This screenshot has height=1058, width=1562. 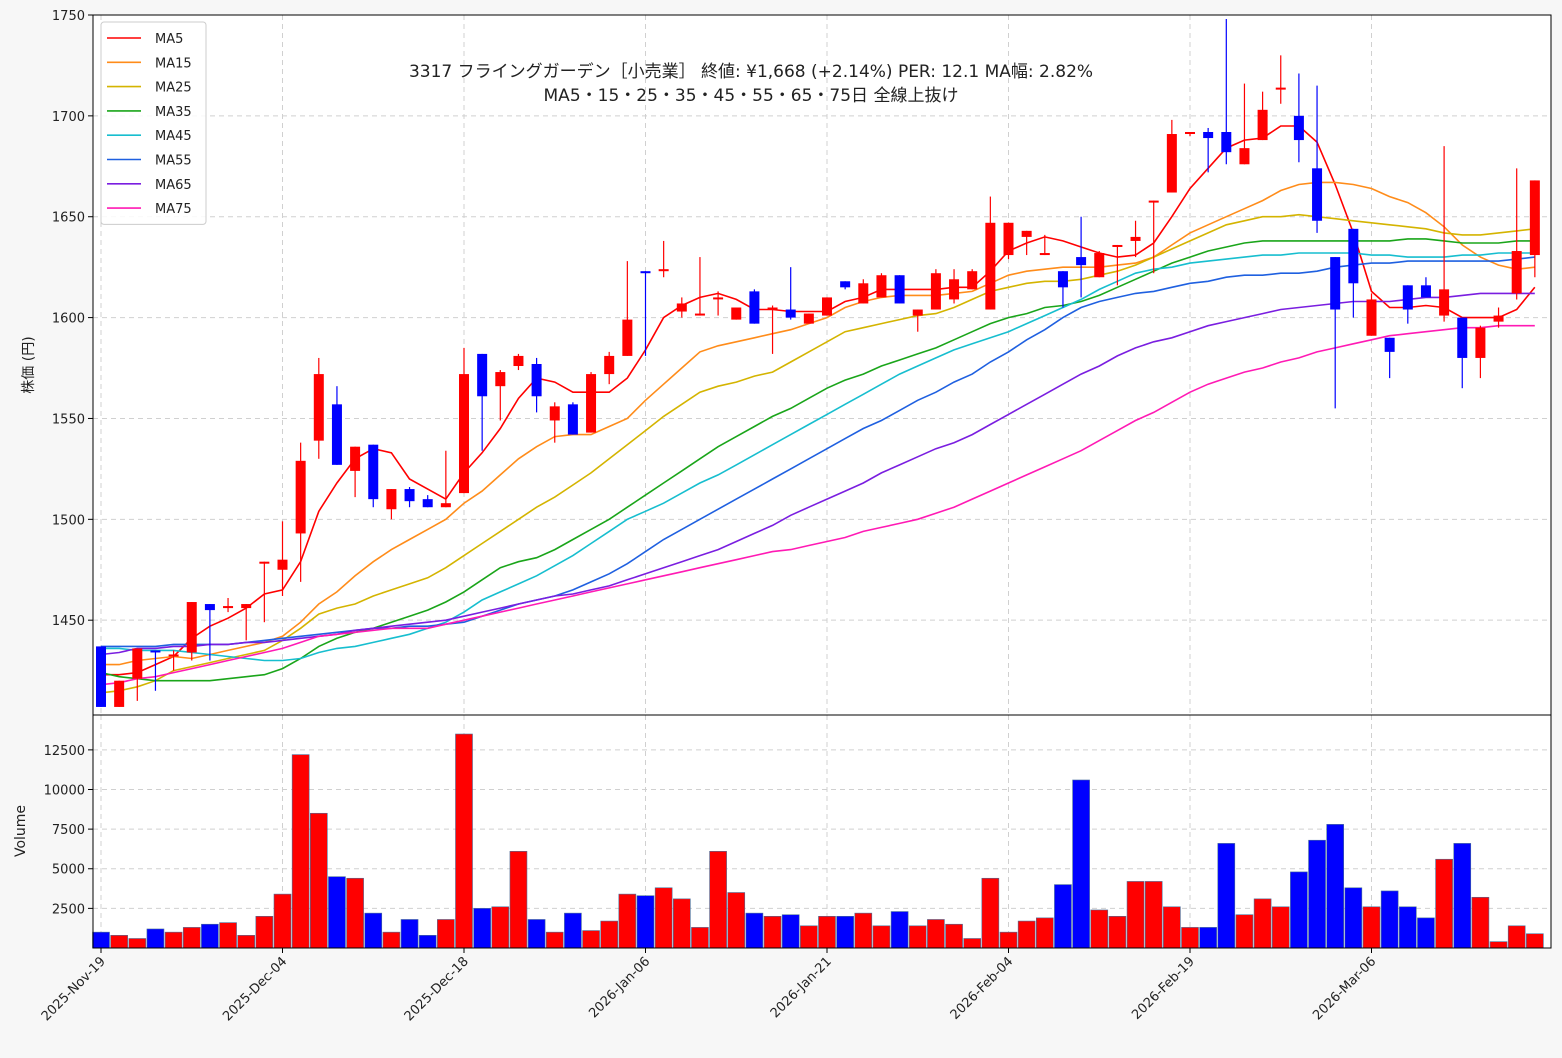 What do you see at coordinates (751, 96) in the screenshot?
I see `chart-title-line2: MA5・15・25・35・45・55・65・75日 全線上抜け` at bounding box center [751, 96].